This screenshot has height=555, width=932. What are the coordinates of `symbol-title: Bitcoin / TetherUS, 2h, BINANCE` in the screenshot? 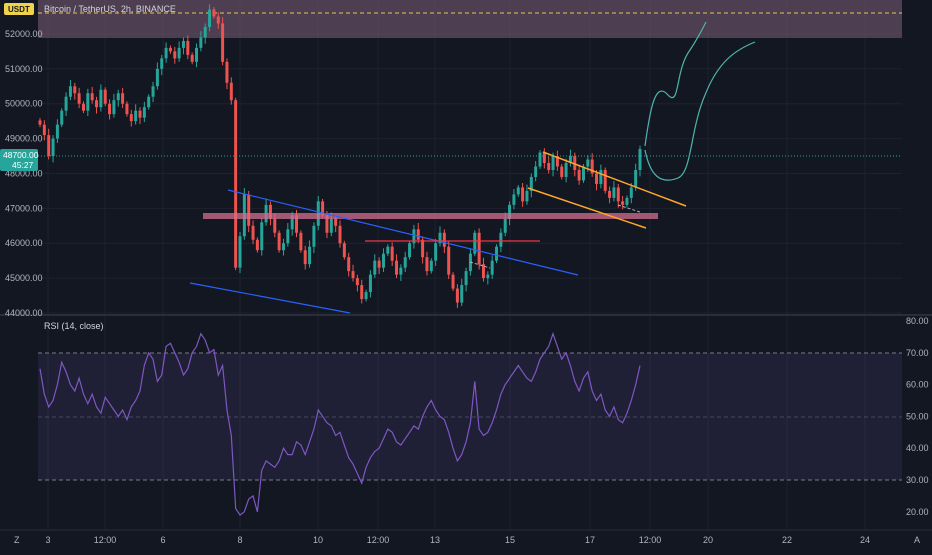 It's located at (110, 9).